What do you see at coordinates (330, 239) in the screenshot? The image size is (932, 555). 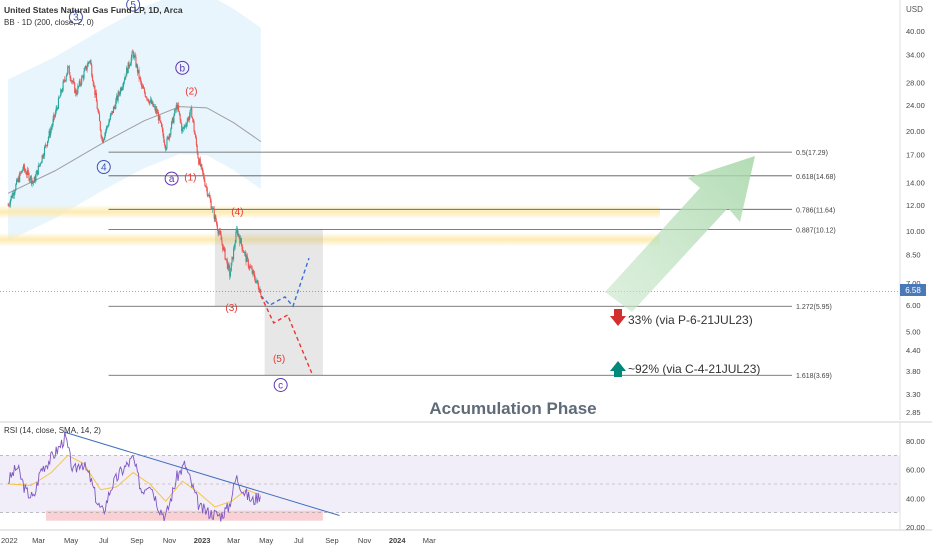 I see `resistance-zone-lower` at bounding box center [330, 239].